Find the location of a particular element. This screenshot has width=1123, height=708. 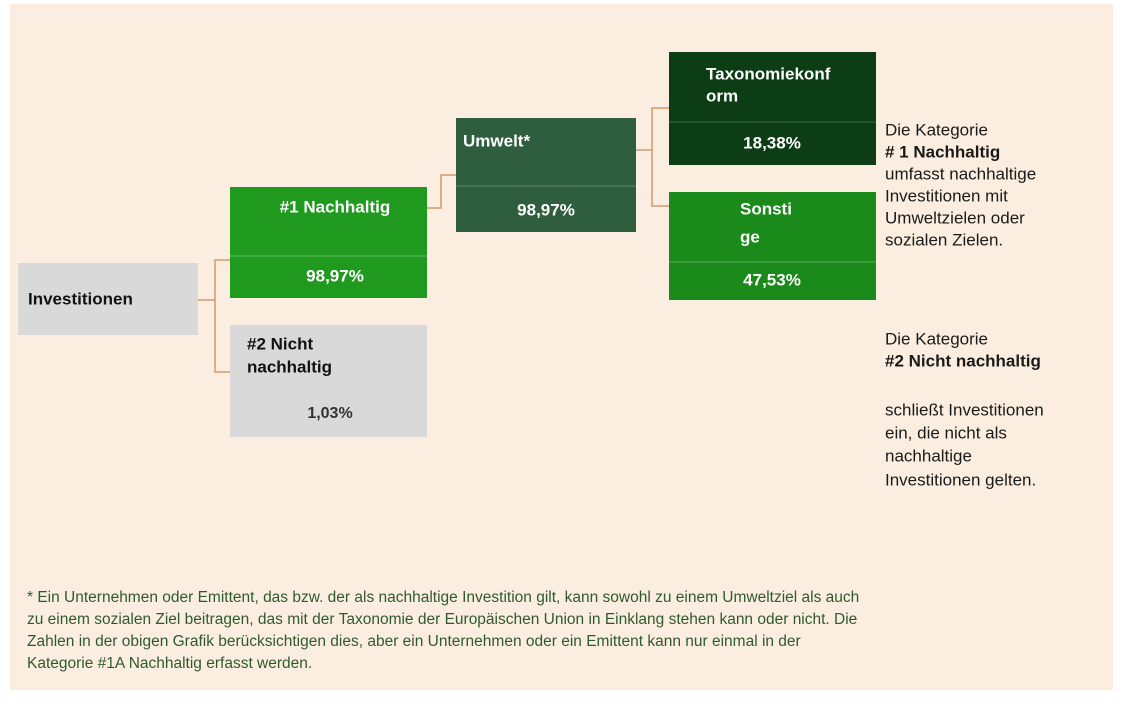

node-label: #2 Nicht is located at coordinates (280, 343).